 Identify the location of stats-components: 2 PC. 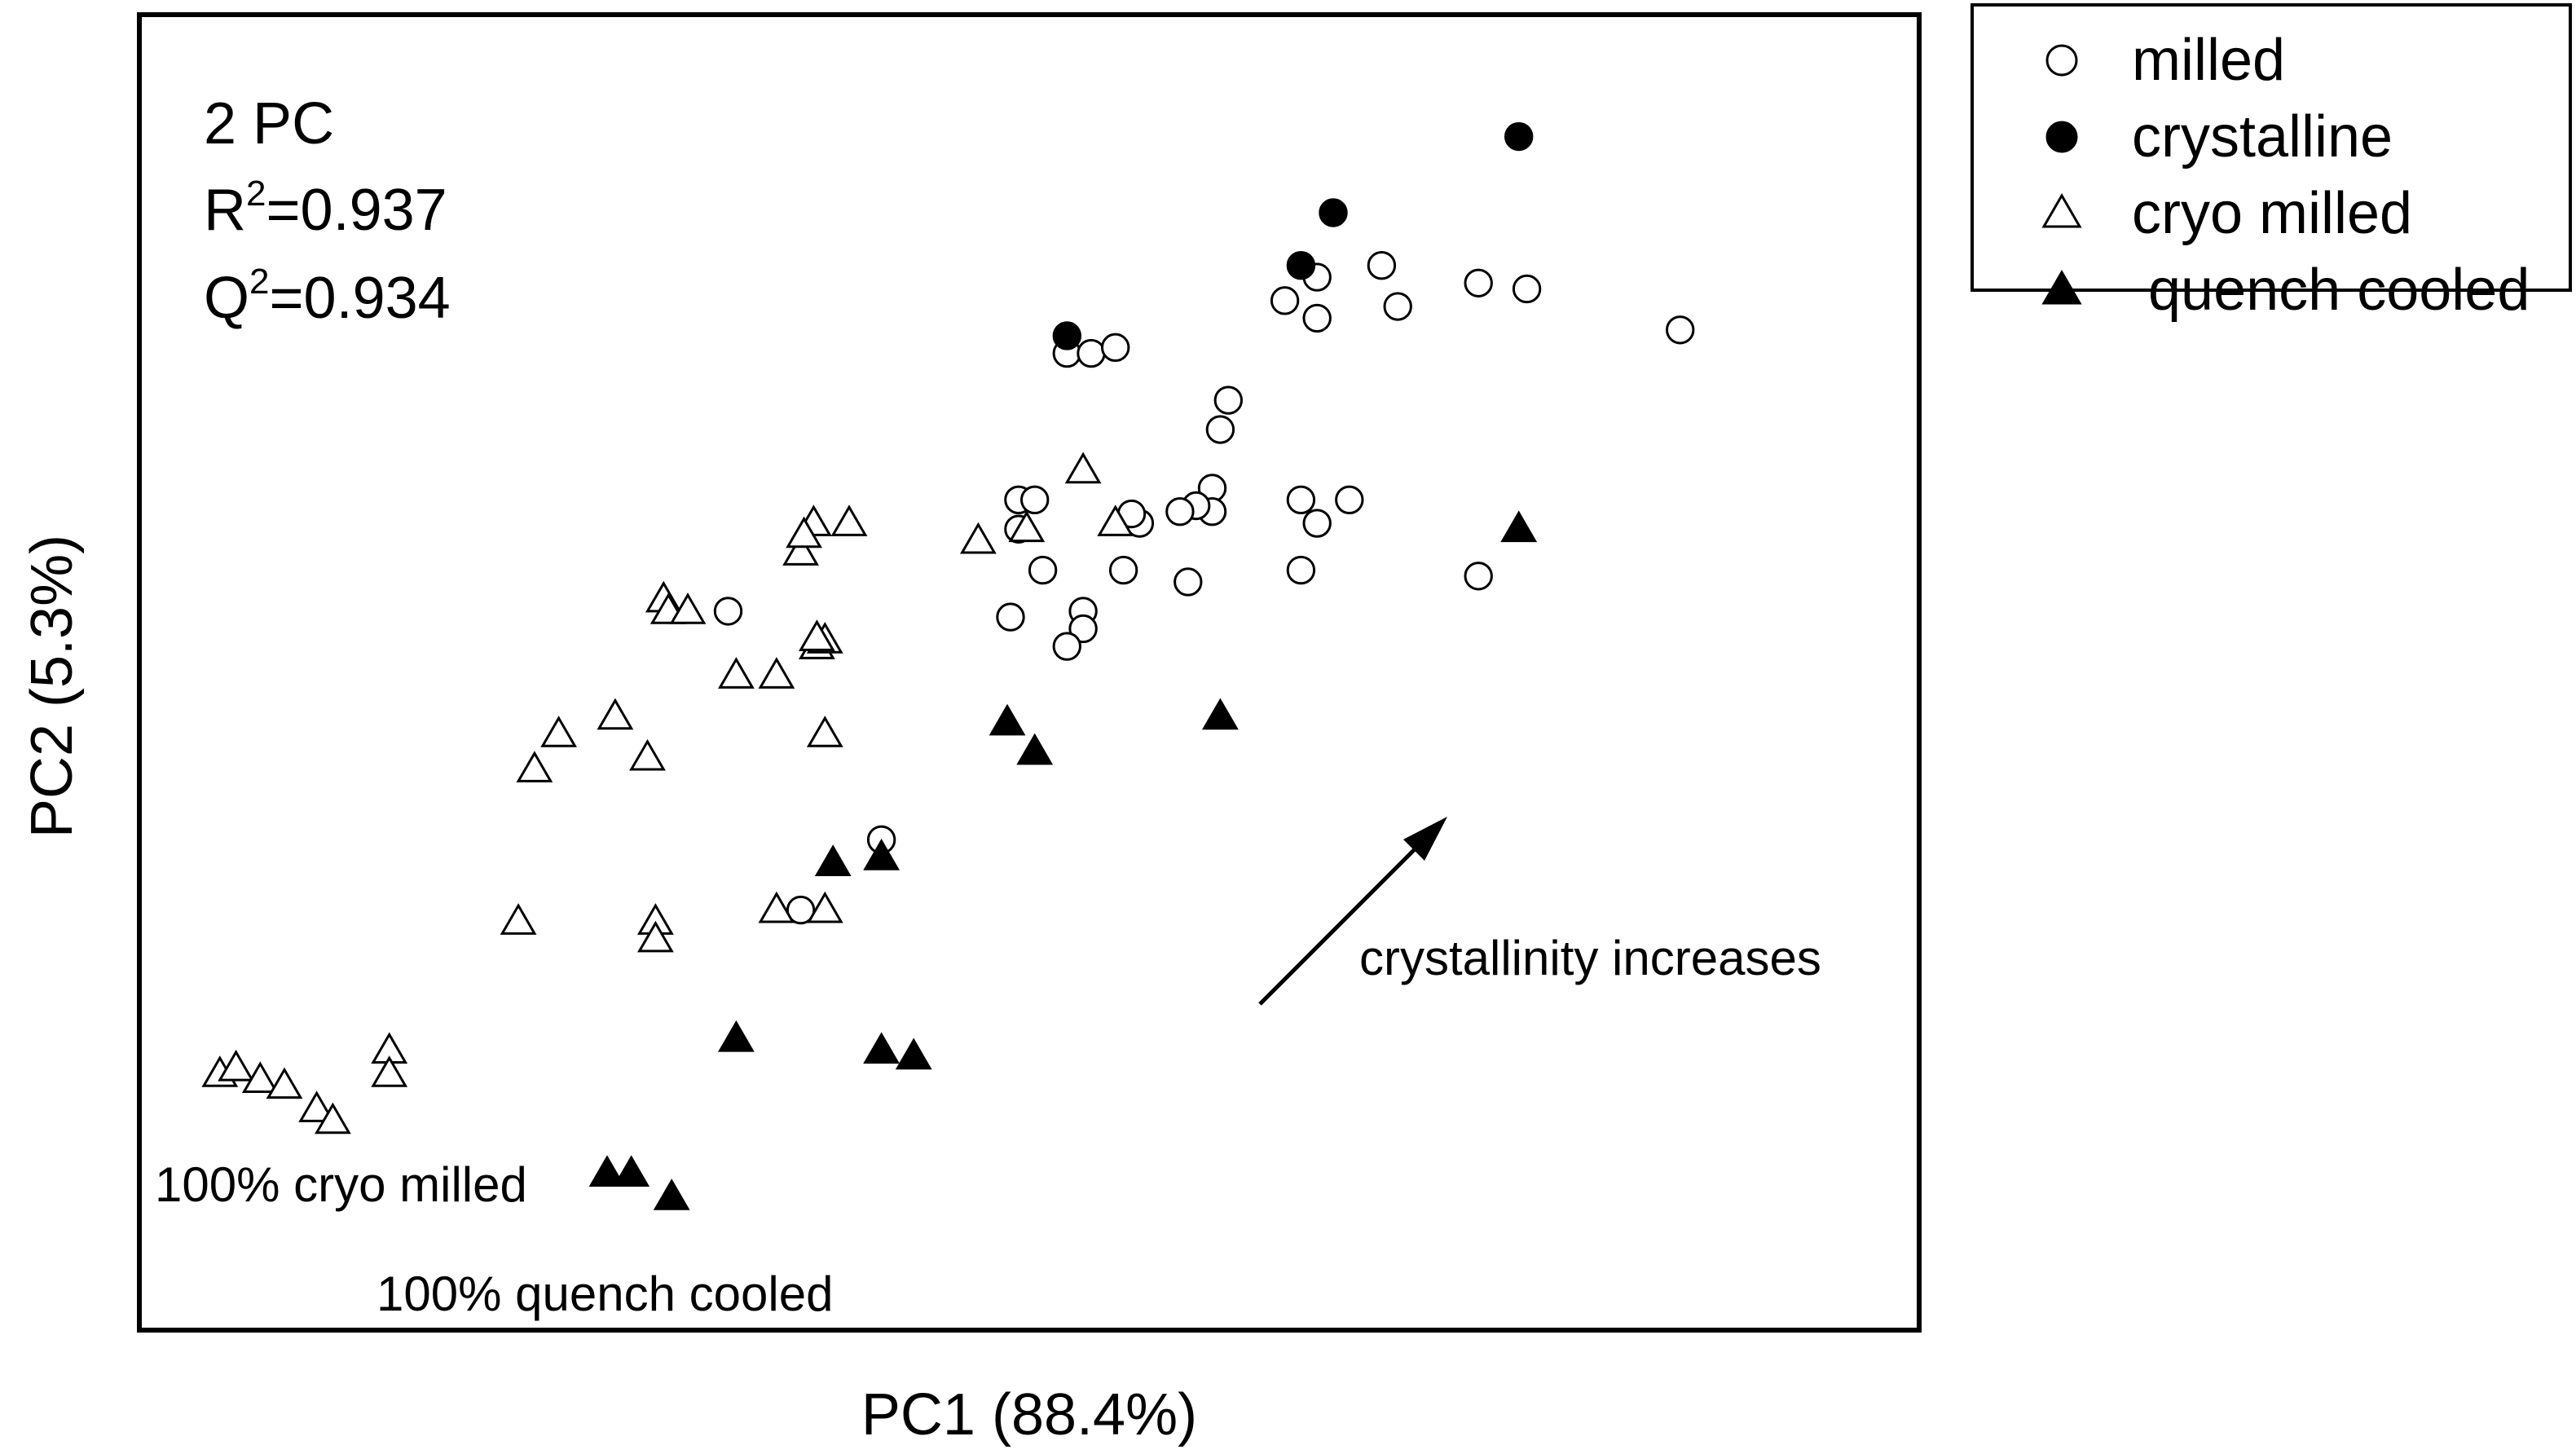
(269, 123).